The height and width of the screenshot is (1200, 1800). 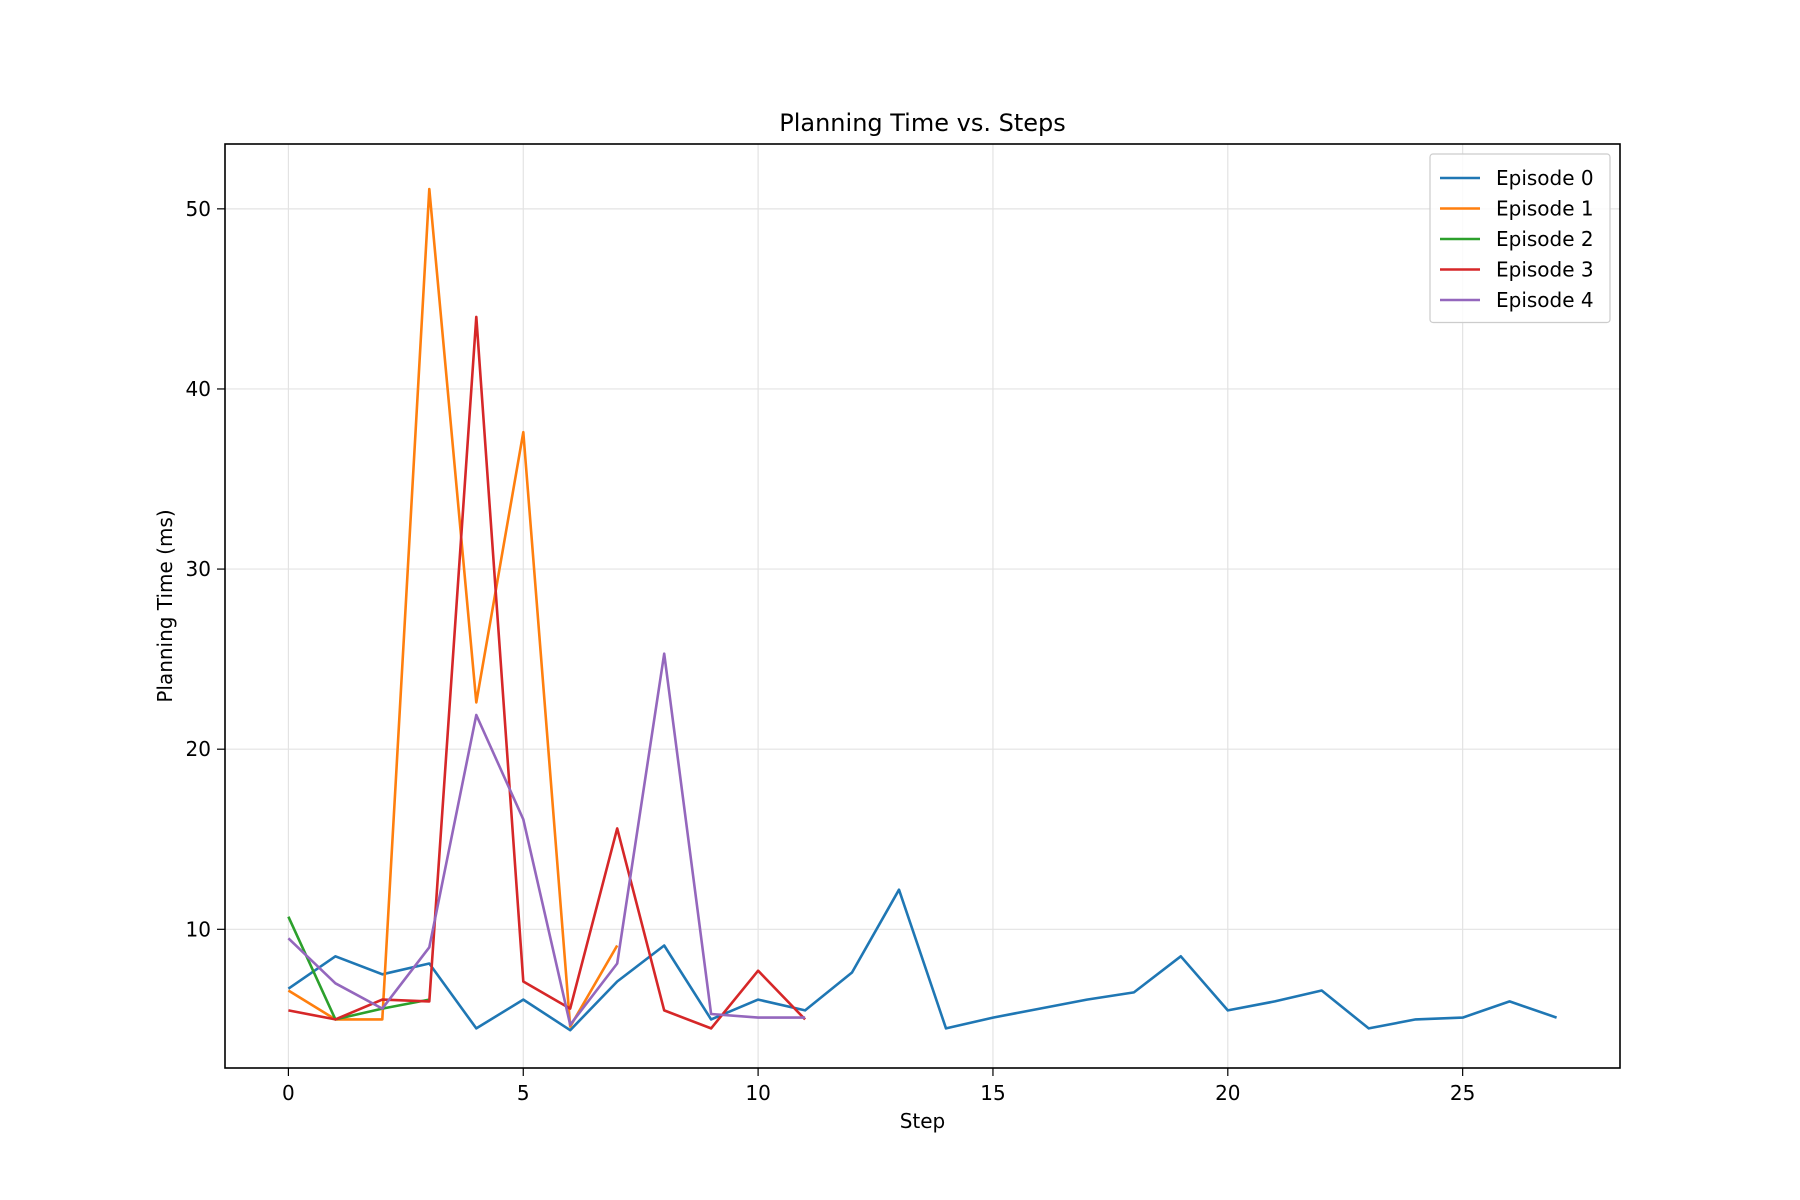 What do you see at coordinates (198, 569) in the screenshot?
I see `y-tick-label: 30` at bounding box center [198, 569].